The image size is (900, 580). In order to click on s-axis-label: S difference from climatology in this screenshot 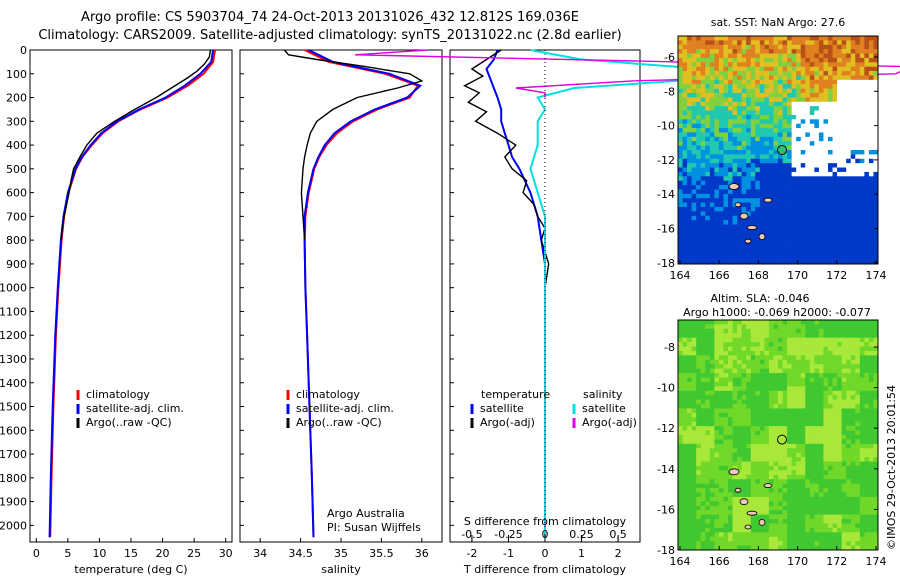, I will do `click(545, 521)`.